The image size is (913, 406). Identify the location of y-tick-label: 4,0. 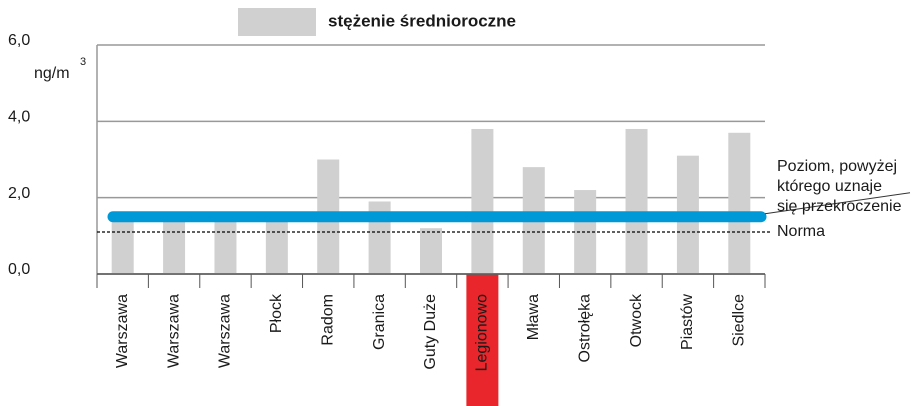
(19, 117).